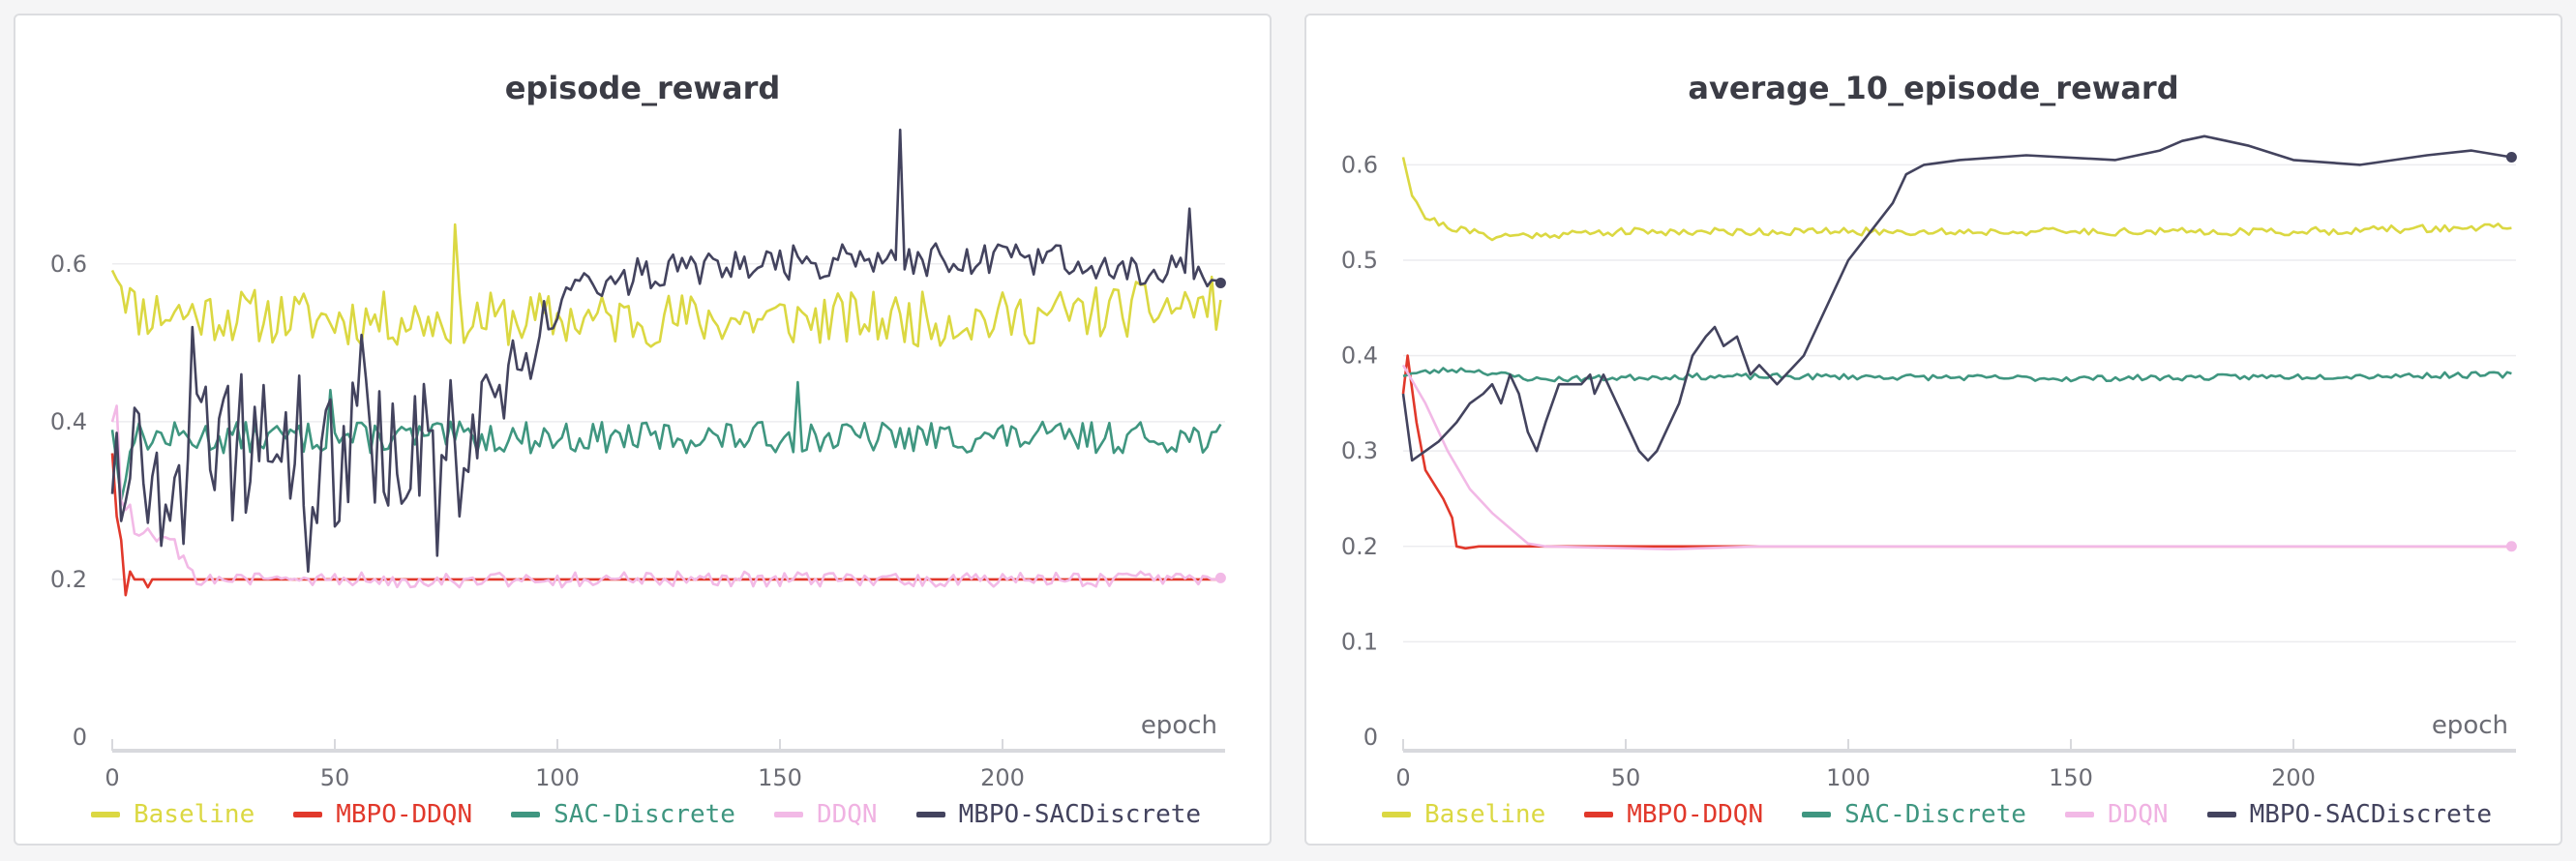 The image size is (2576, 861). What do you see at coordinates (1359, 260) in the screenshot?
I see `y-tick-label: 0.5` at bounding box center [1359, 260].